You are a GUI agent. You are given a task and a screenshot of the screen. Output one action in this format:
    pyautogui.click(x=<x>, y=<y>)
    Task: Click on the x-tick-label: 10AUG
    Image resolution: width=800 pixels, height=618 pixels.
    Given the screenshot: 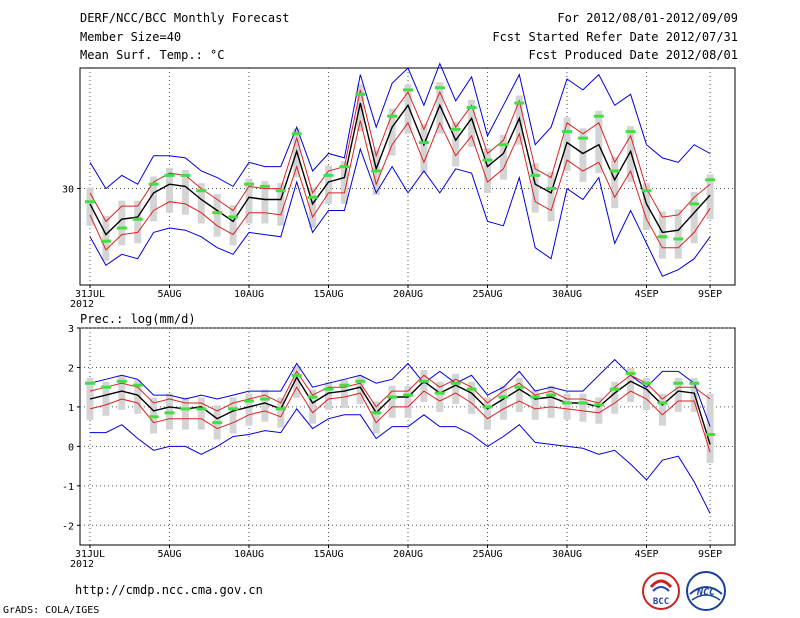 What is the action you would take?
    pyautogui.click(x=249, y=554)
    